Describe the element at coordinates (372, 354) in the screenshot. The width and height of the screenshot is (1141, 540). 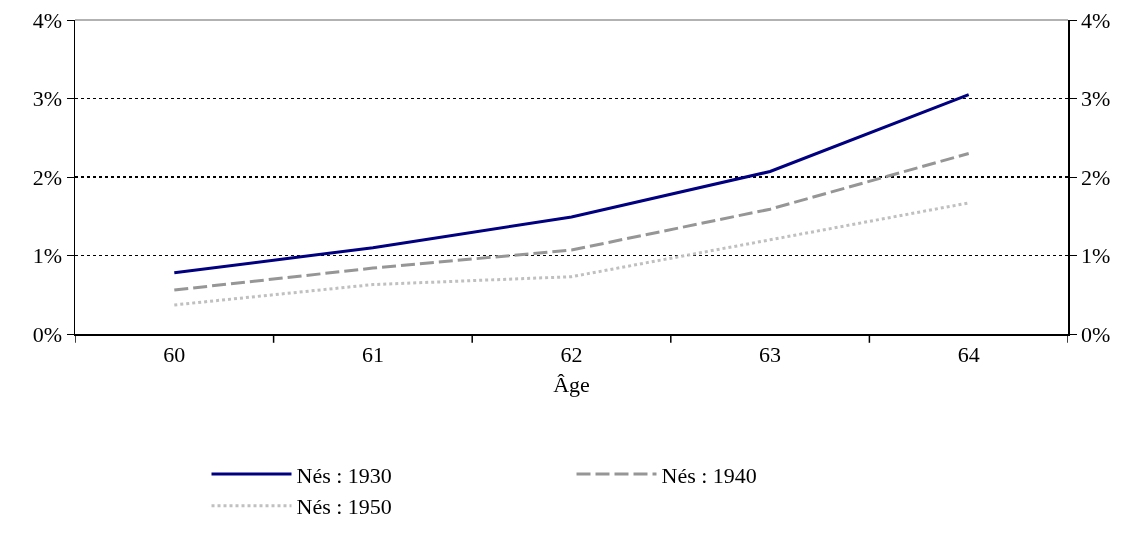
I see `x-tick-label: 61` at that location.